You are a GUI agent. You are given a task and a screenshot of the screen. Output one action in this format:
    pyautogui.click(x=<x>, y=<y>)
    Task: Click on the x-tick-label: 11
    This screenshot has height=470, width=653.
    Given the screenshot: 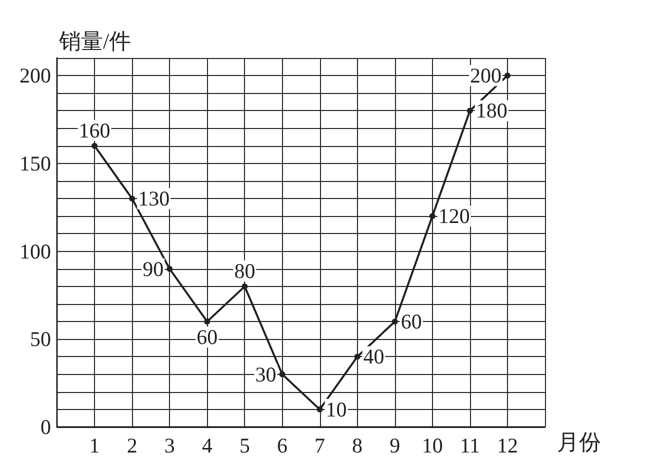 What is the action you would take?
    pyautogui.click(x=470, y=446)
    